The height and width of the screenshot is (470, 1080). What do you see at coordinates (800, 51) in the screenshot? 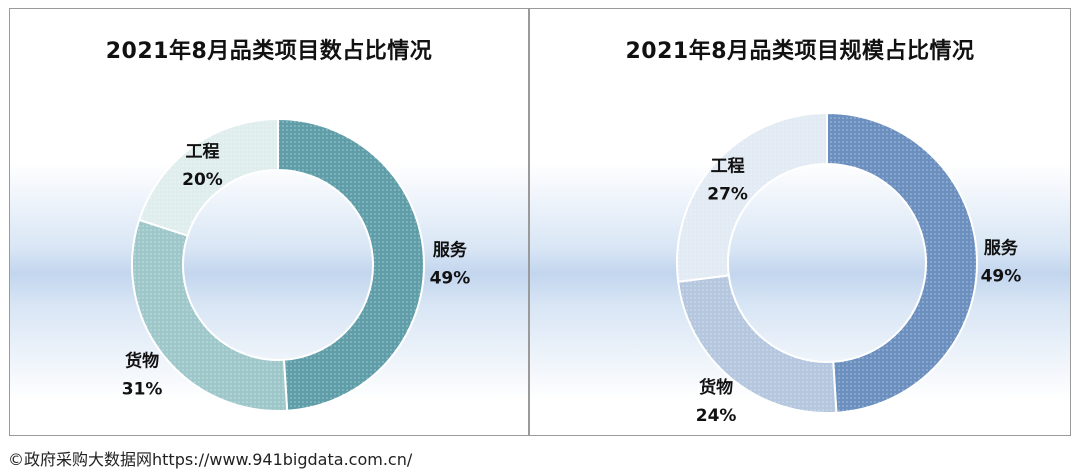
I see `chart-title: 2021年8月品类项目规模占比情况` at bounding box center [800, 51].